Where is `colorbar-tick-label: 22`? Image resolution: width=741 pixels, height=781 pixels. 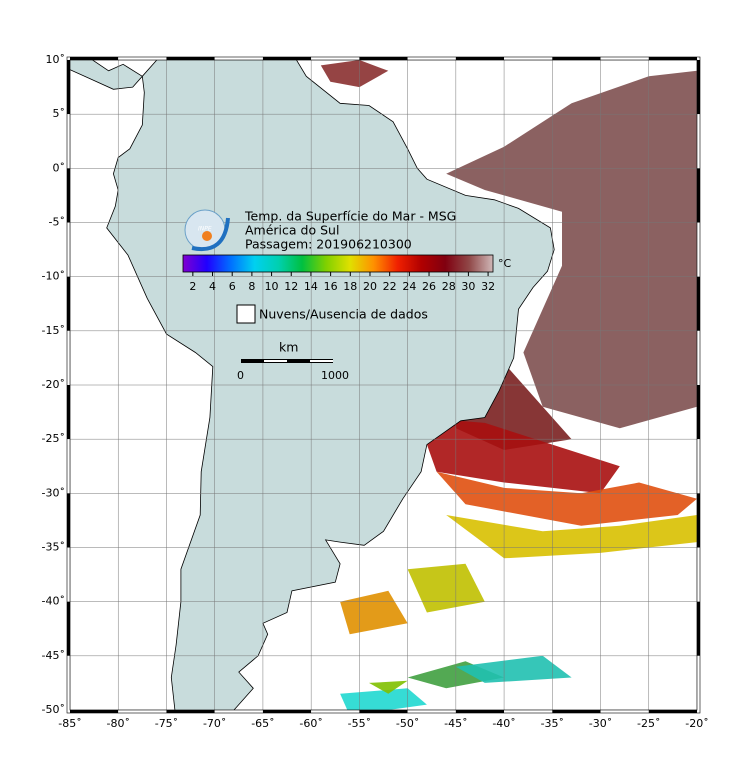 colorbar-tick-label: 22 is located at coordinates (390, 286).